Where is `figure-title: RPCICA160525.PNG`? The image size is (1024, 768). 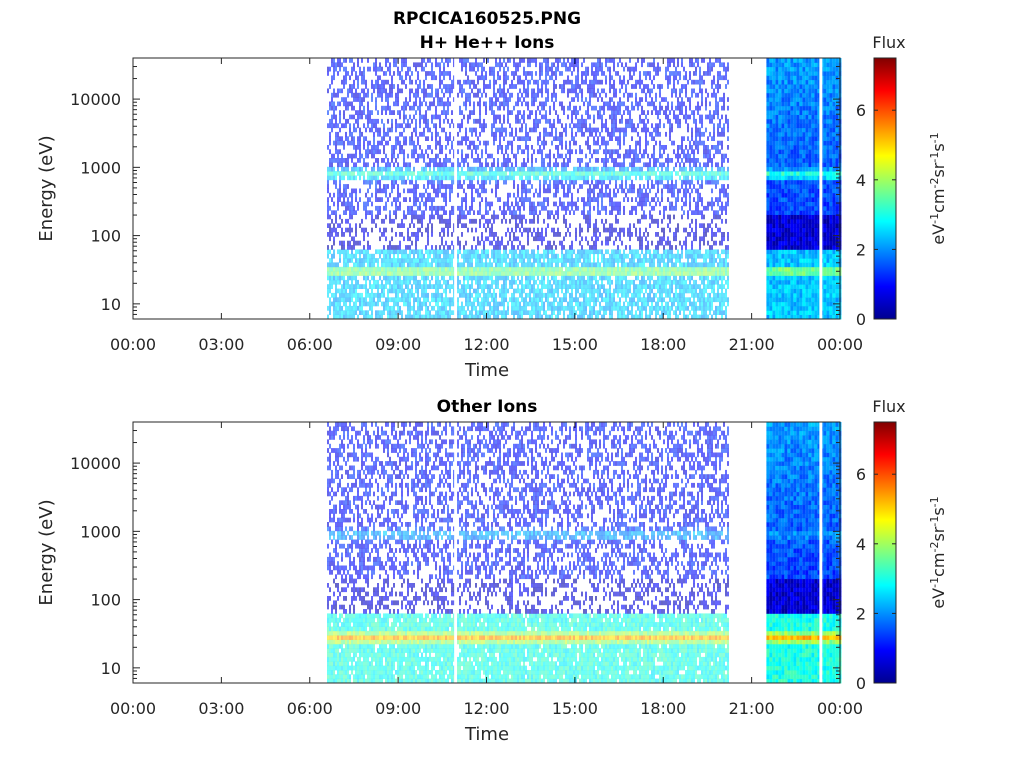
figure-title: RPCICA160525.PNG is located at coordinates (487, 19).